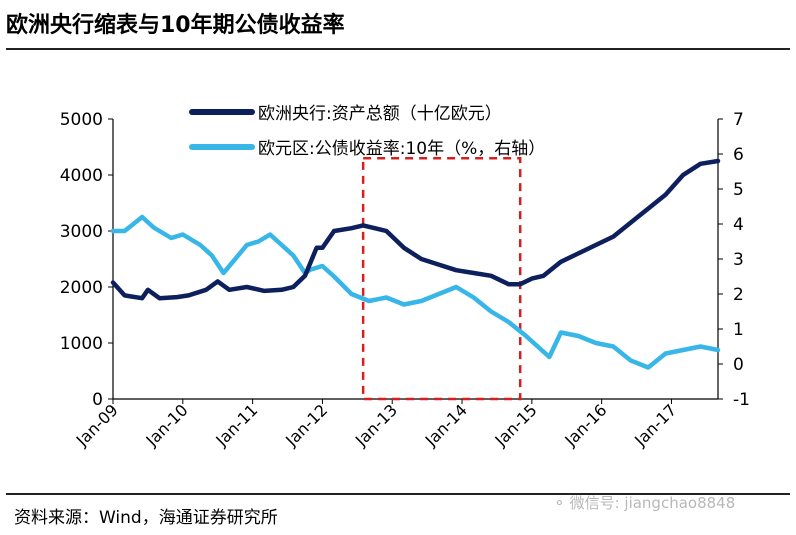  What do you see at coordinates (738, 155) in the screenshot?
I see `y-right-tick-label: 6` at bounding box center [738, 155].